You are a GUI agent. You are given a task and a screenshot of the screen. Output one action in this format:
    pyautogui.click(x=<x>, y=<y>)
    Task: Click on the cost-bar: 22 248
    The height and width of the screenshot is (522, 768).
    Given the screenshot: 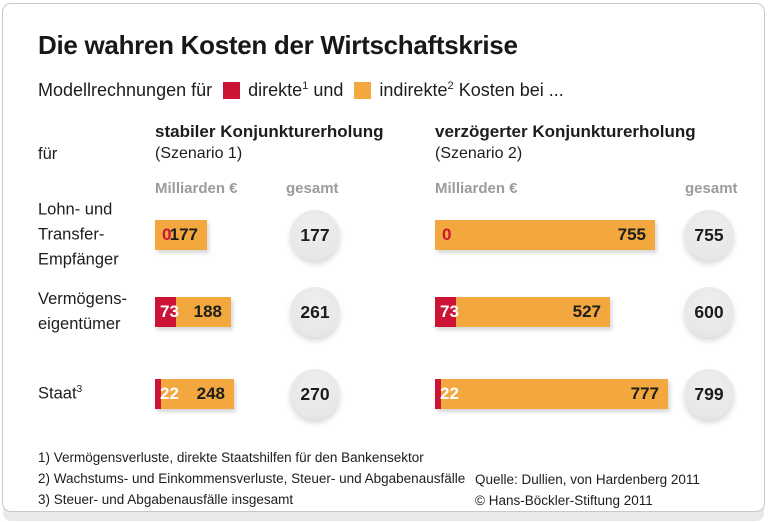 What is the action you would take?
    pyautogui.click(x=194, y=394)
    